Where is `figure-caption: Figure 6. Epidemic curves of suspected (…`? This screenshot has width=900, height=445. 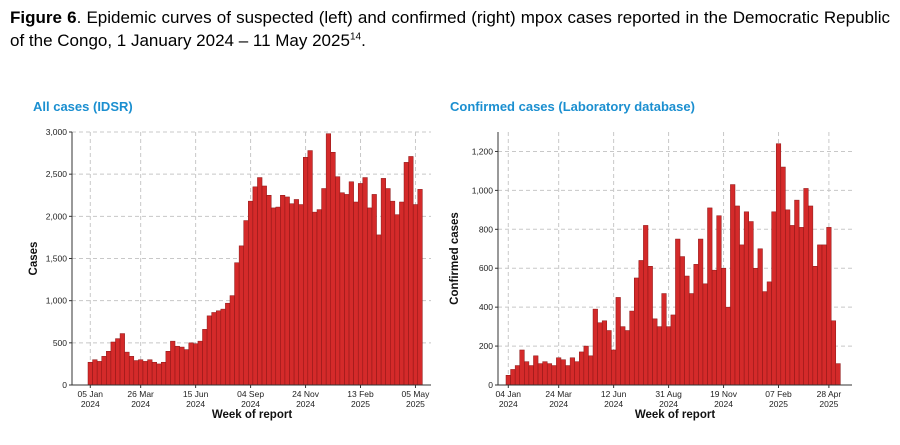
figure-caption: Figure 6. Epidemic curves of suspected (… is located at coordinates (450, 29).